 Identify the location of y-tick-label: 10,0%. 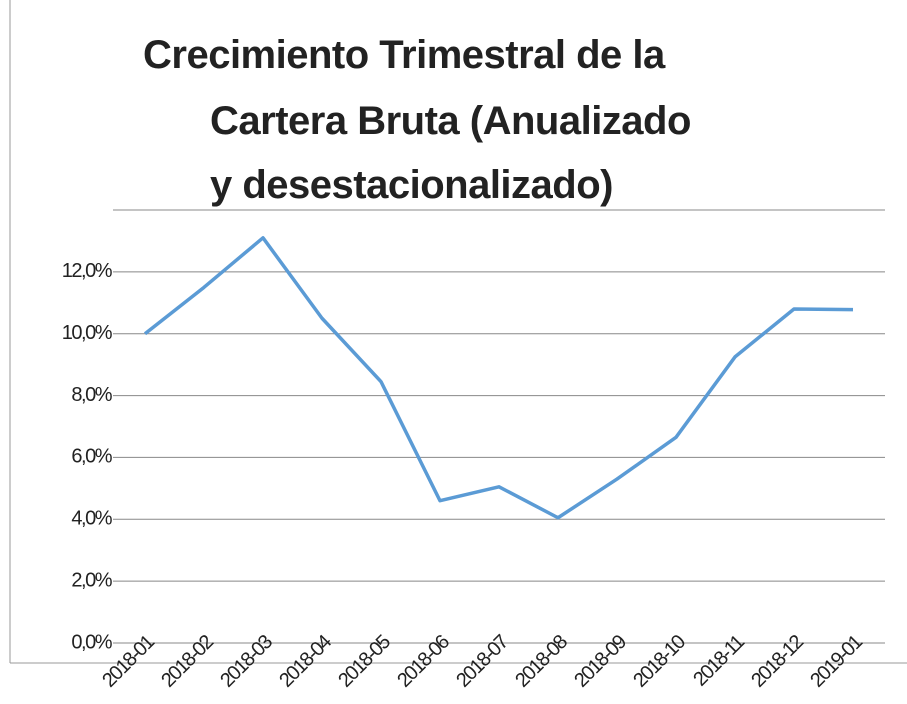
(87, 333).